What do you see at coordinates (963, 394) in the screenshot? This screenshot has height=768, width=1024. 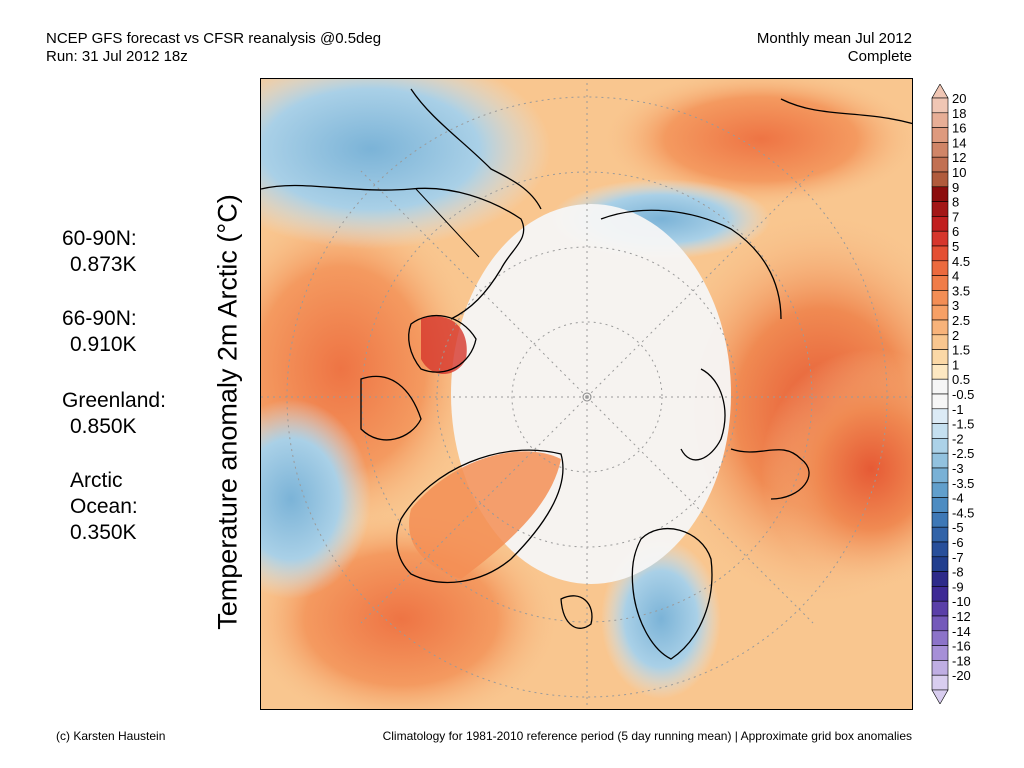 I see `colorbar-tick-label: -0.5` at bounding box center [963, 394].